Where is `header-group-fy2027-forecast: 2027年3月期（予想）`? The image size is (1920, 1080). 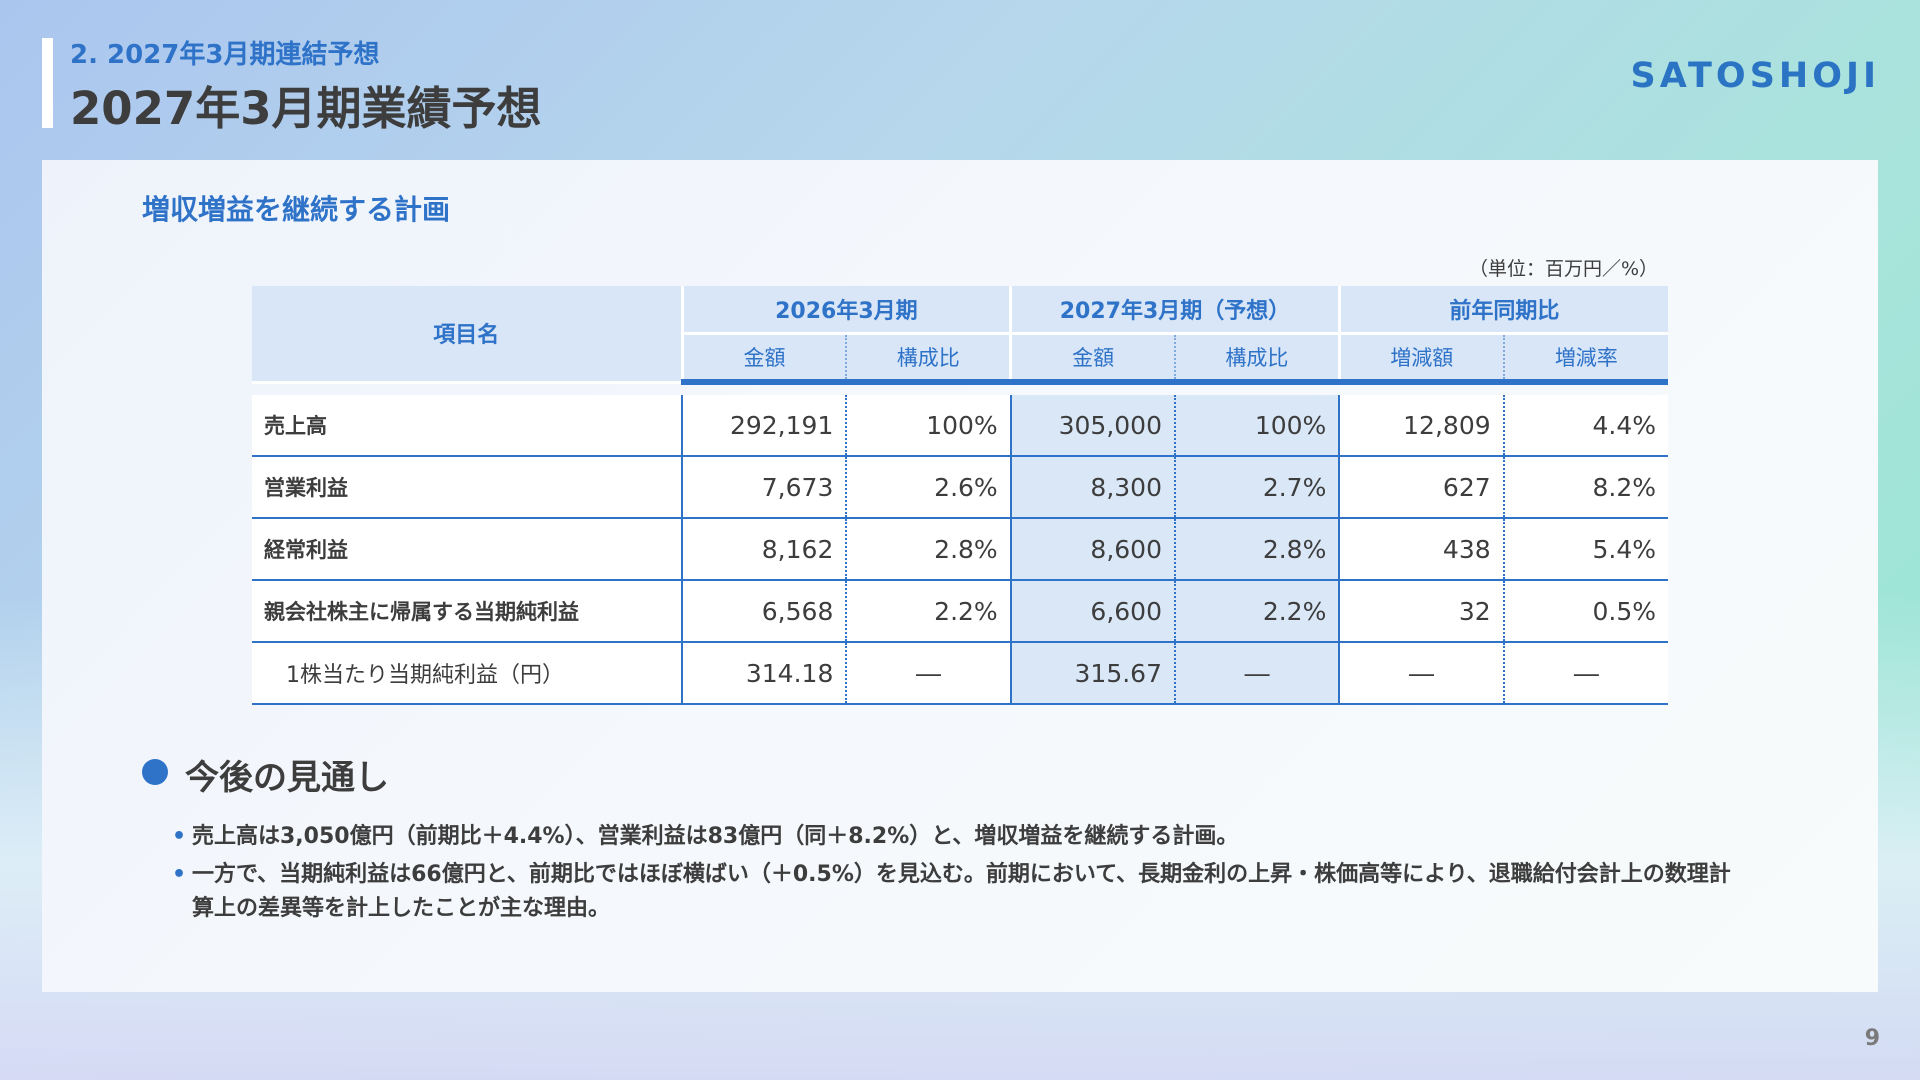 header-group-fy2027-forecast: 2027年3月期（予想） is located at coordinates (1174, 310).